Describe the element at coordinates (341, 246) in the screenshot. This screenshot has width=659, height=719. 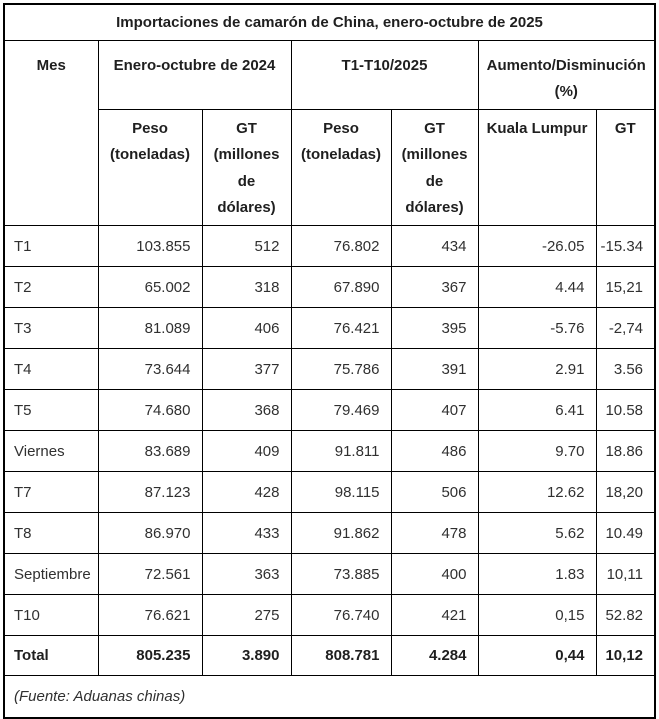
I see `row-value: 76.802` at that location.